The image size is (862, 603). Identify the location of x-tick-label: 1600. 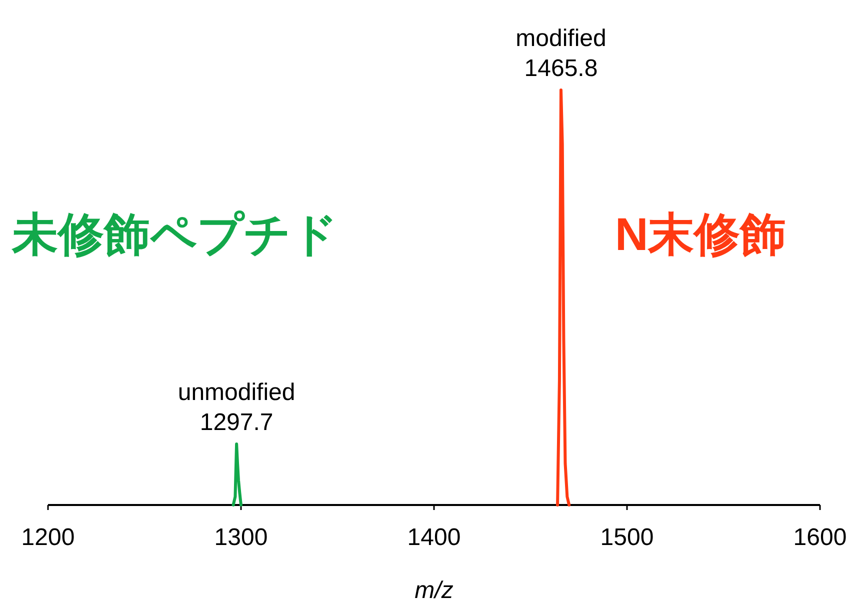
(820, 537).